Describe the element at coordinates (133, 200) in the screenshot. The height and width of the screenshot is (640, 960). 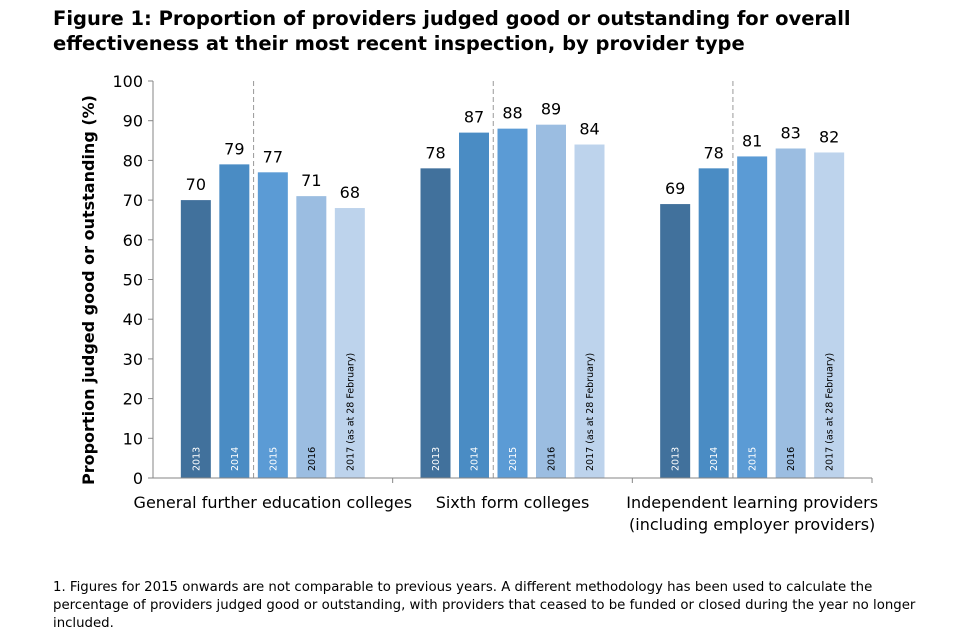
I see `y-tick-label: 70` at that location.